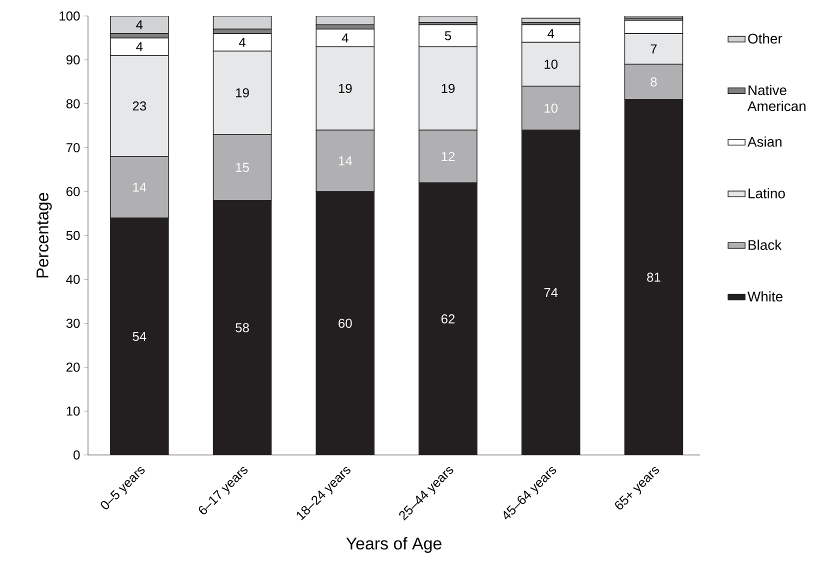 The width and height of the screenshot is (825, 584). Describe the element at coordinates (766, 193) in the screenshot. I see `legend-label: Latino` at that location.